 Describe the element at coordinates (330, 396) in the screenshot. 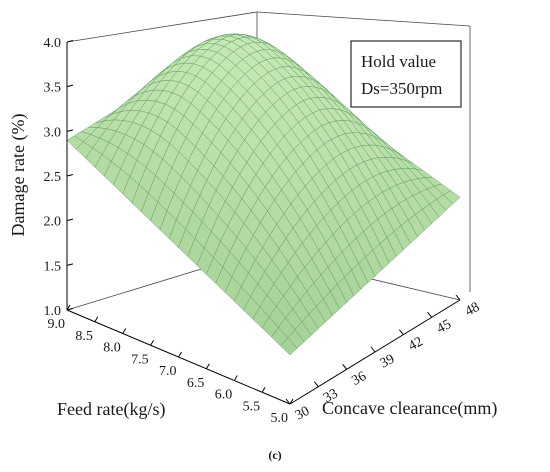

I see `y-tick-label: 33` at that location.